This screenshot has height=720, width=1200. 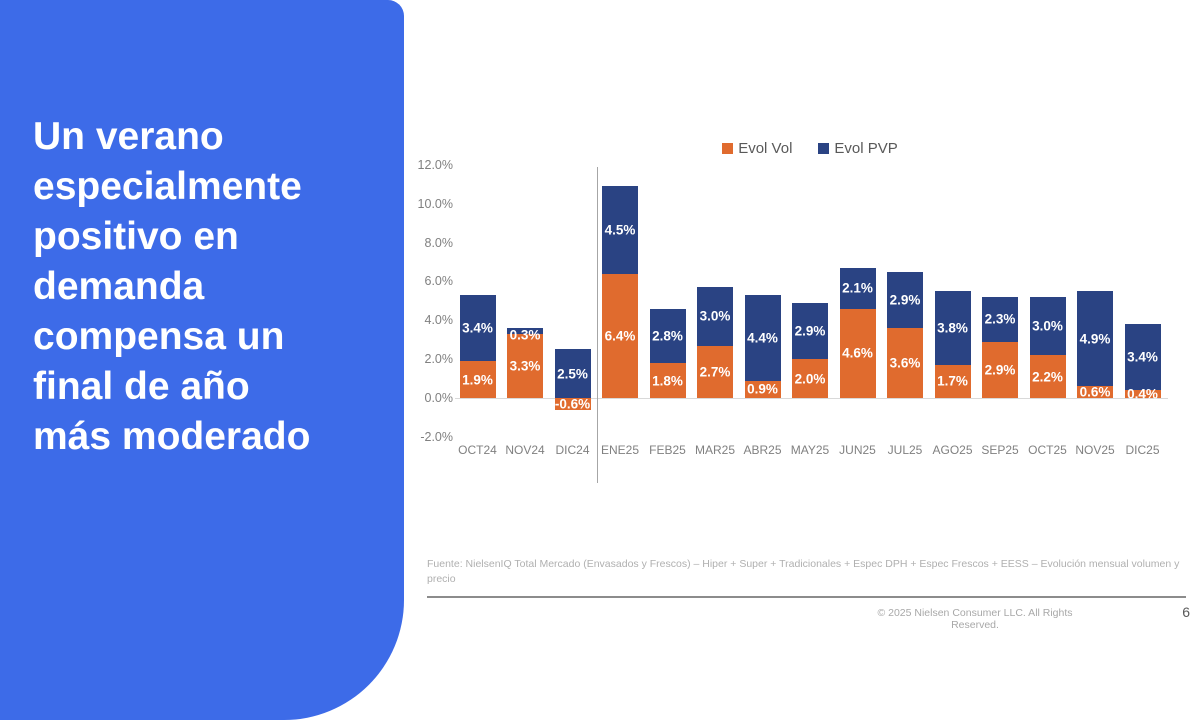 I want to click on bar-segment-pvp-MAY25, so click(x=810, y=331).